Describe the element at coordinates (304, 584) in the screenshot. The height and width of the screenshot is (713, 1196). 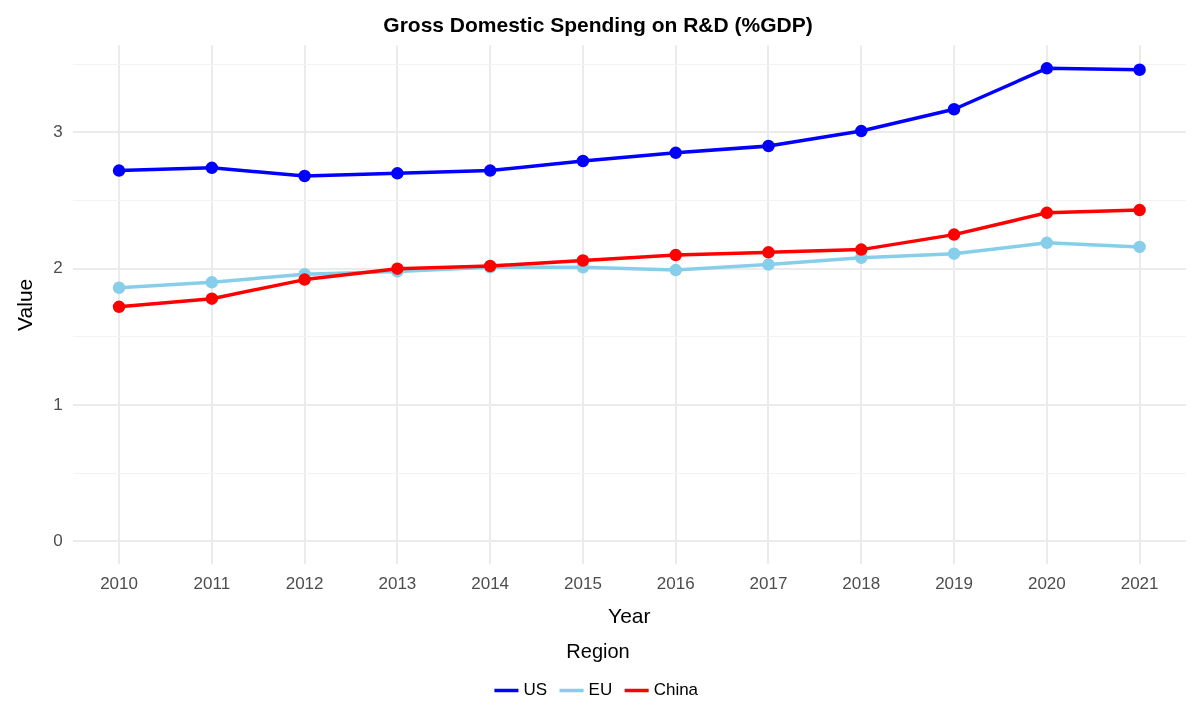
I see `x-tick-label: 2012` at that location.